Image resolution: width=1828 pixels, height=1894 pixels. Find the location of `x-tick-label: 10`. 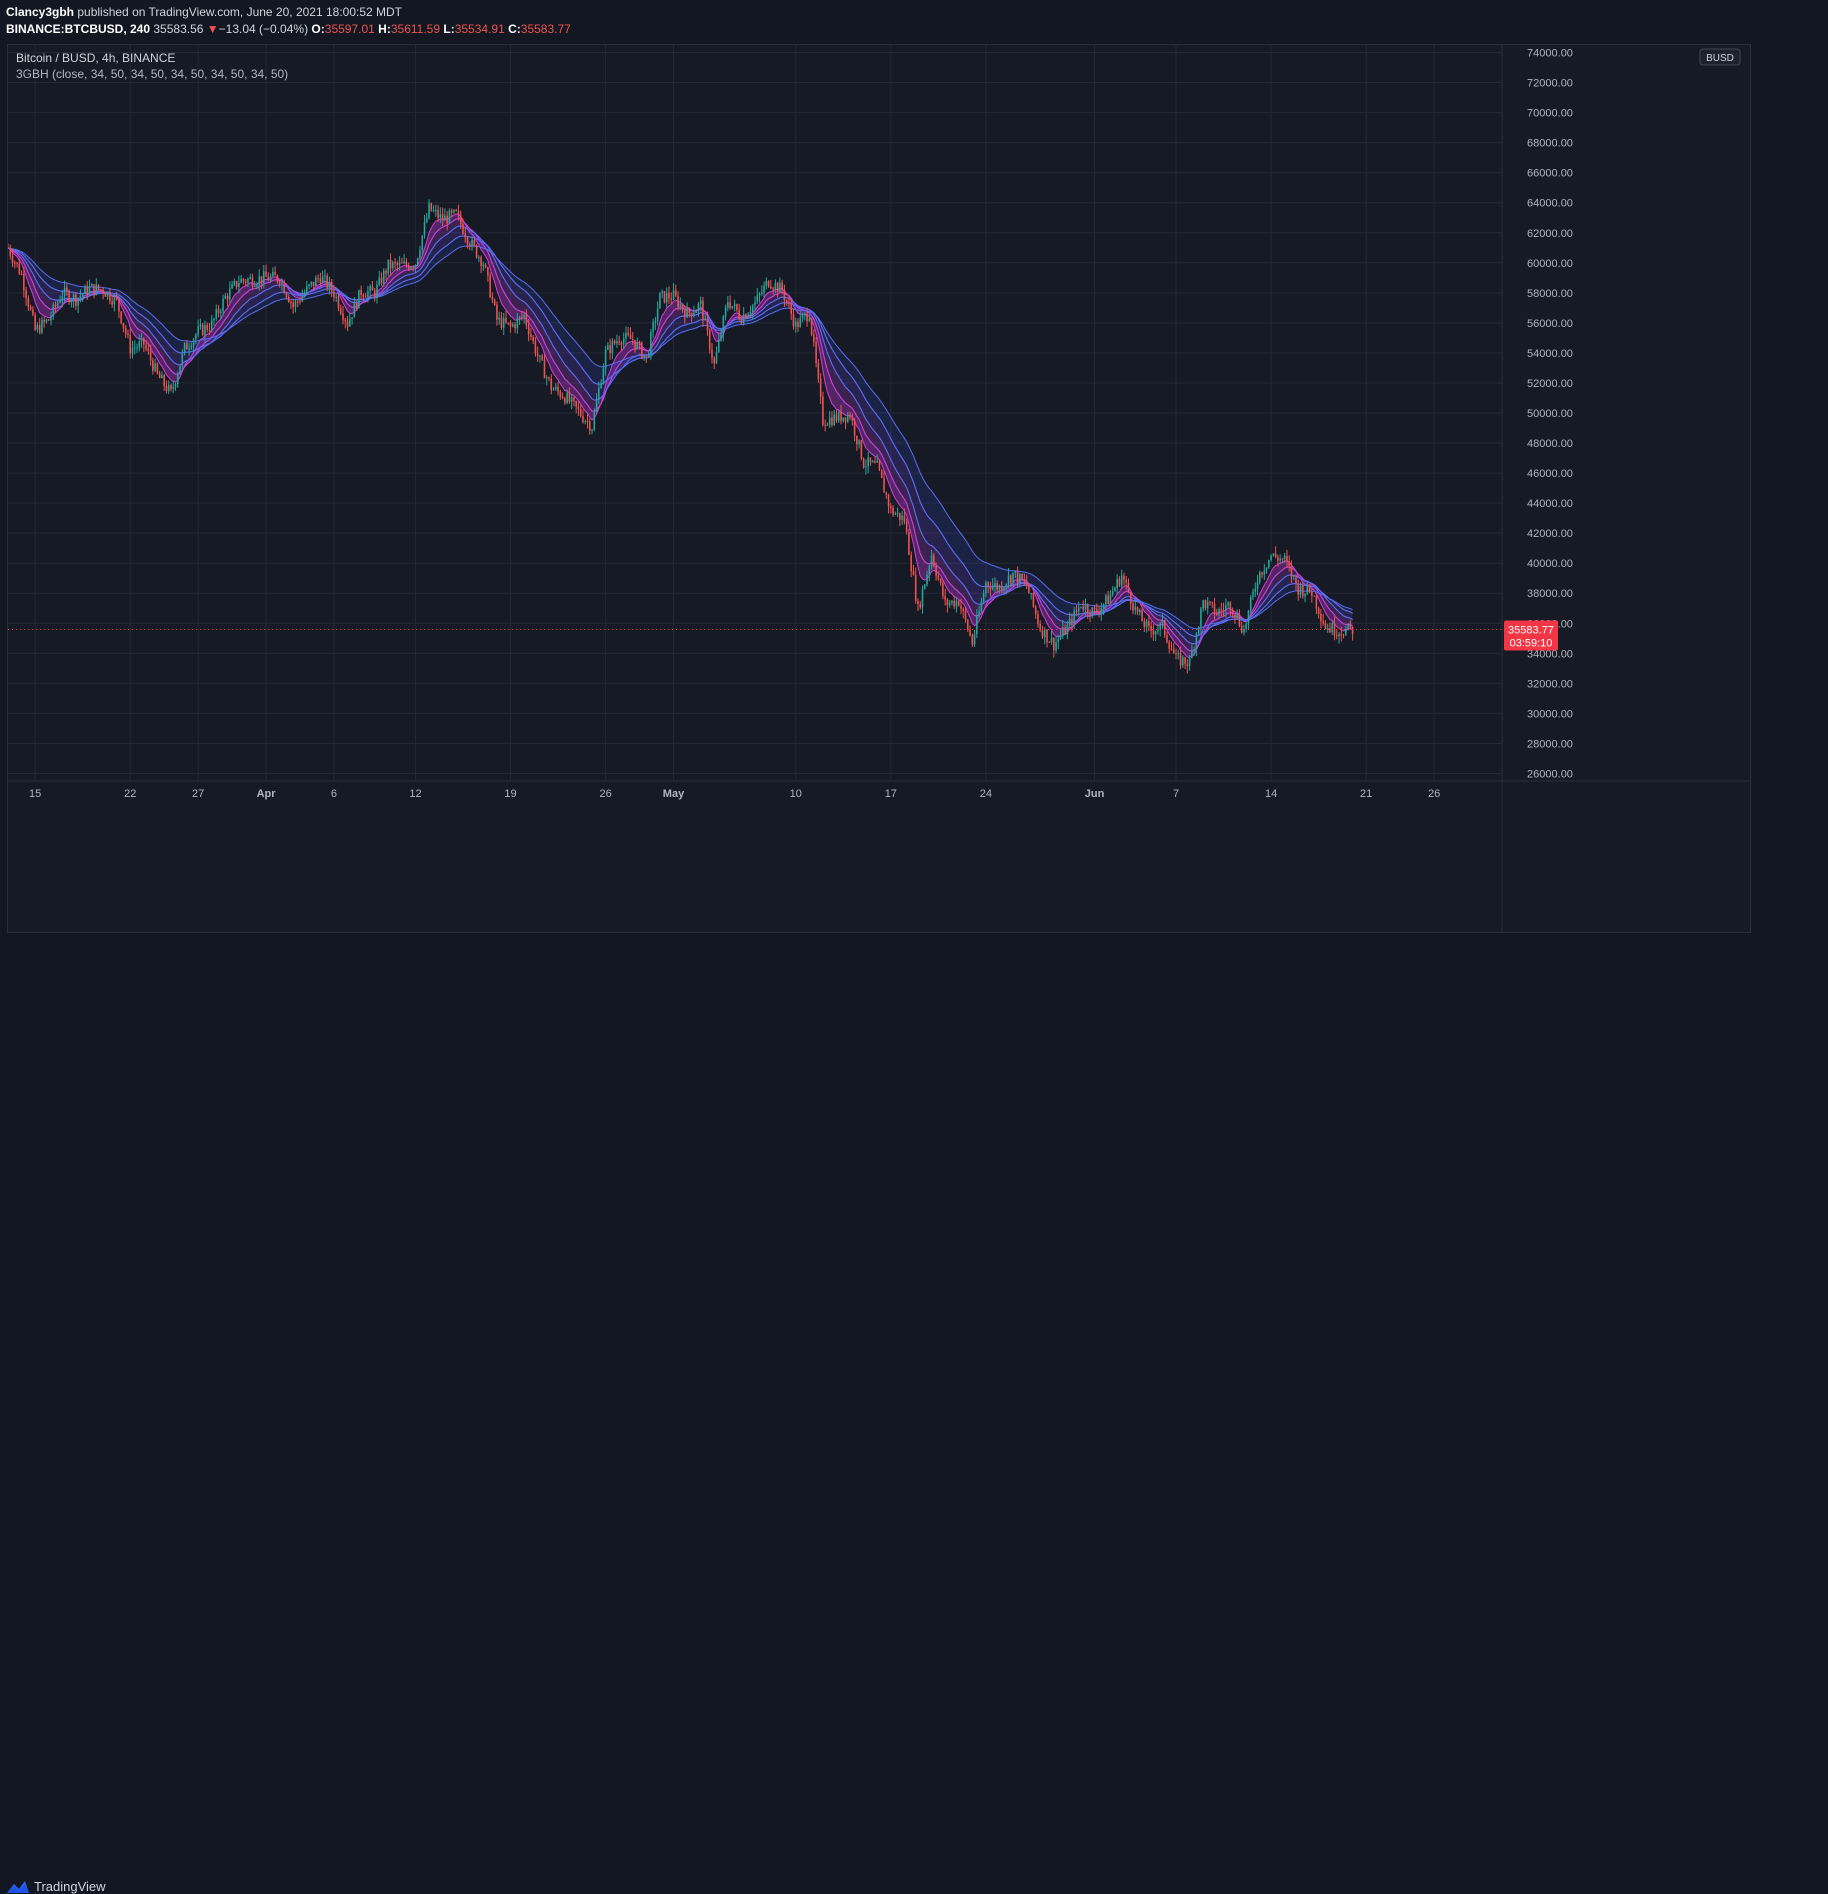

x-tick-label: 10 is located at coordinates (796, 794).